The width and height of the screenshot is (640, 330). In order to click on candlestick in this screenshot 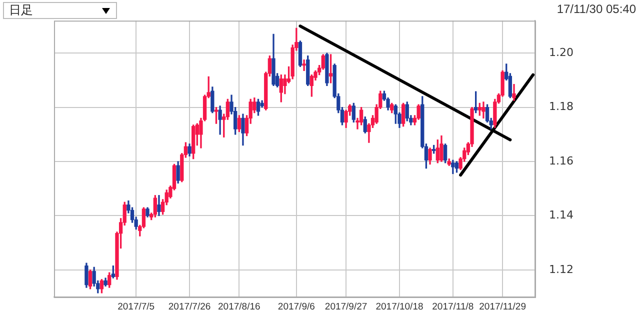, I will do `click(304, 66)`.